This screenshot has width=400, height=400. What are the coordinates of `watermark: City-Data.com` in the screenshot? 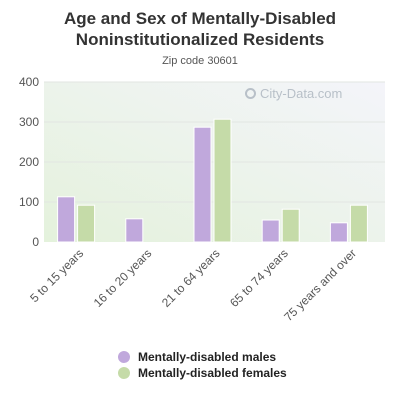 It's located at (293, 93).